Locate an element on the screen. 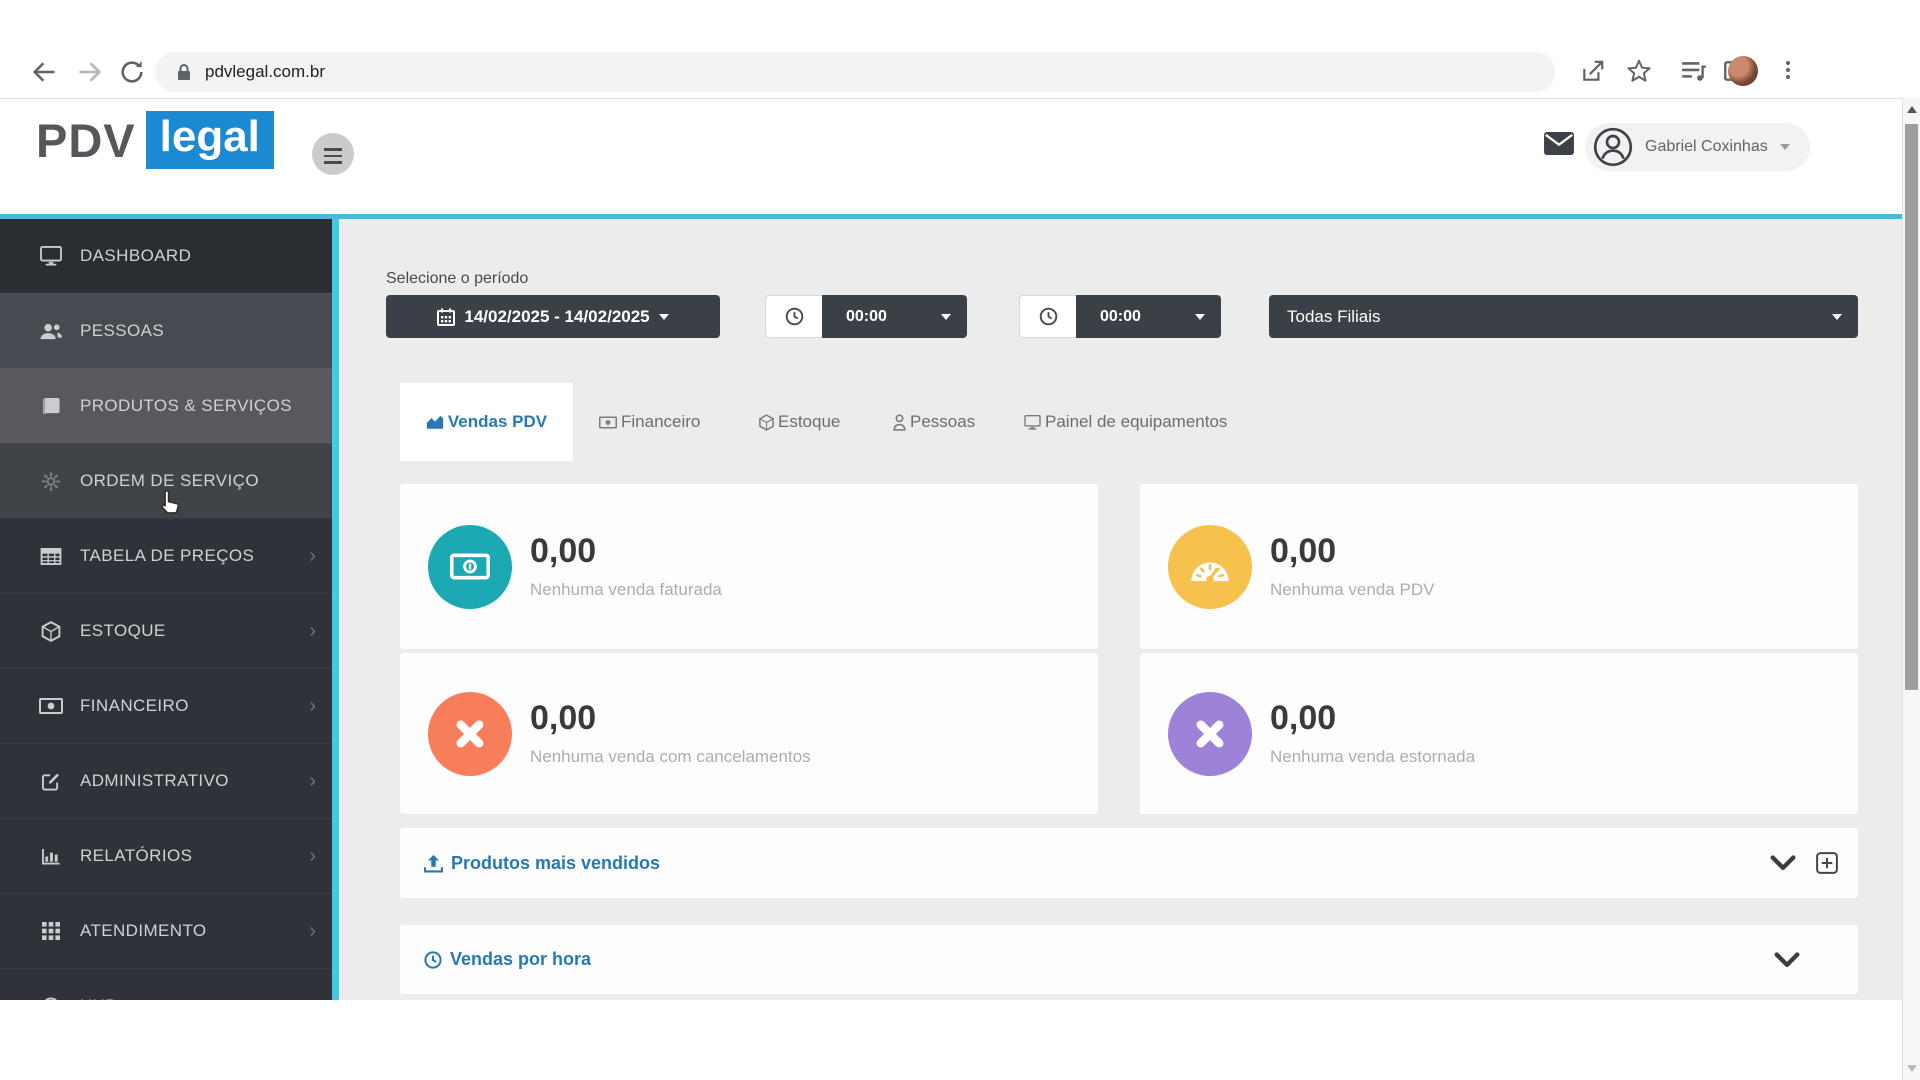 This screenshot has width=1920, height=1080. clock-icon-addon is located at coordinates (1047, 316).